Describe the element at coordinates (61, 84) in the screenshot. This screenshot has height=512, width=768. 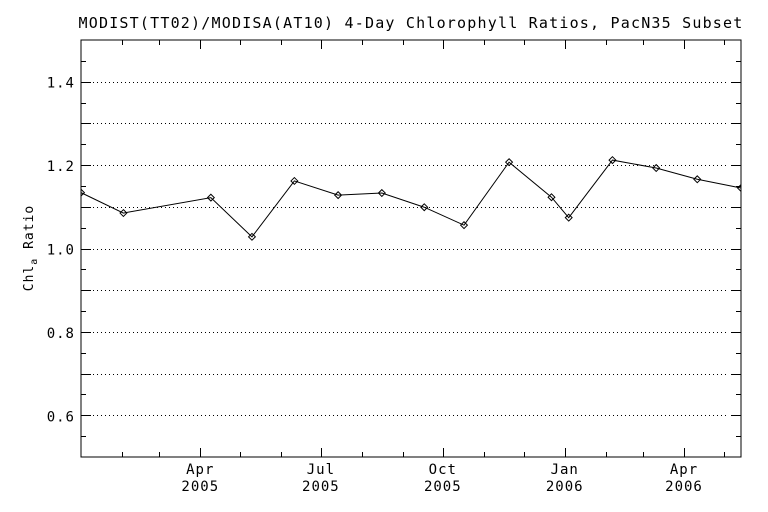
I see `y-tick-label: 1.4` at that location.